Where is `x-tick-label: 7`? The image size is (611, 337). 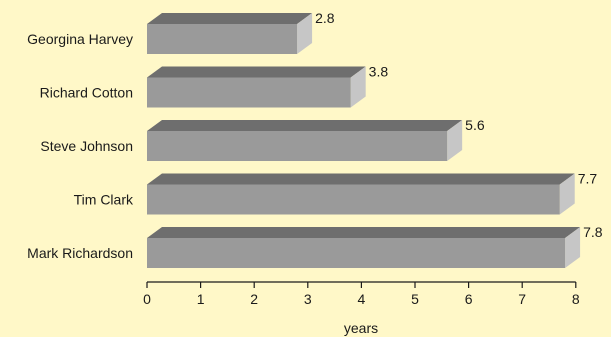 x-tick-label: 7 is located at coordinates (522, 299).